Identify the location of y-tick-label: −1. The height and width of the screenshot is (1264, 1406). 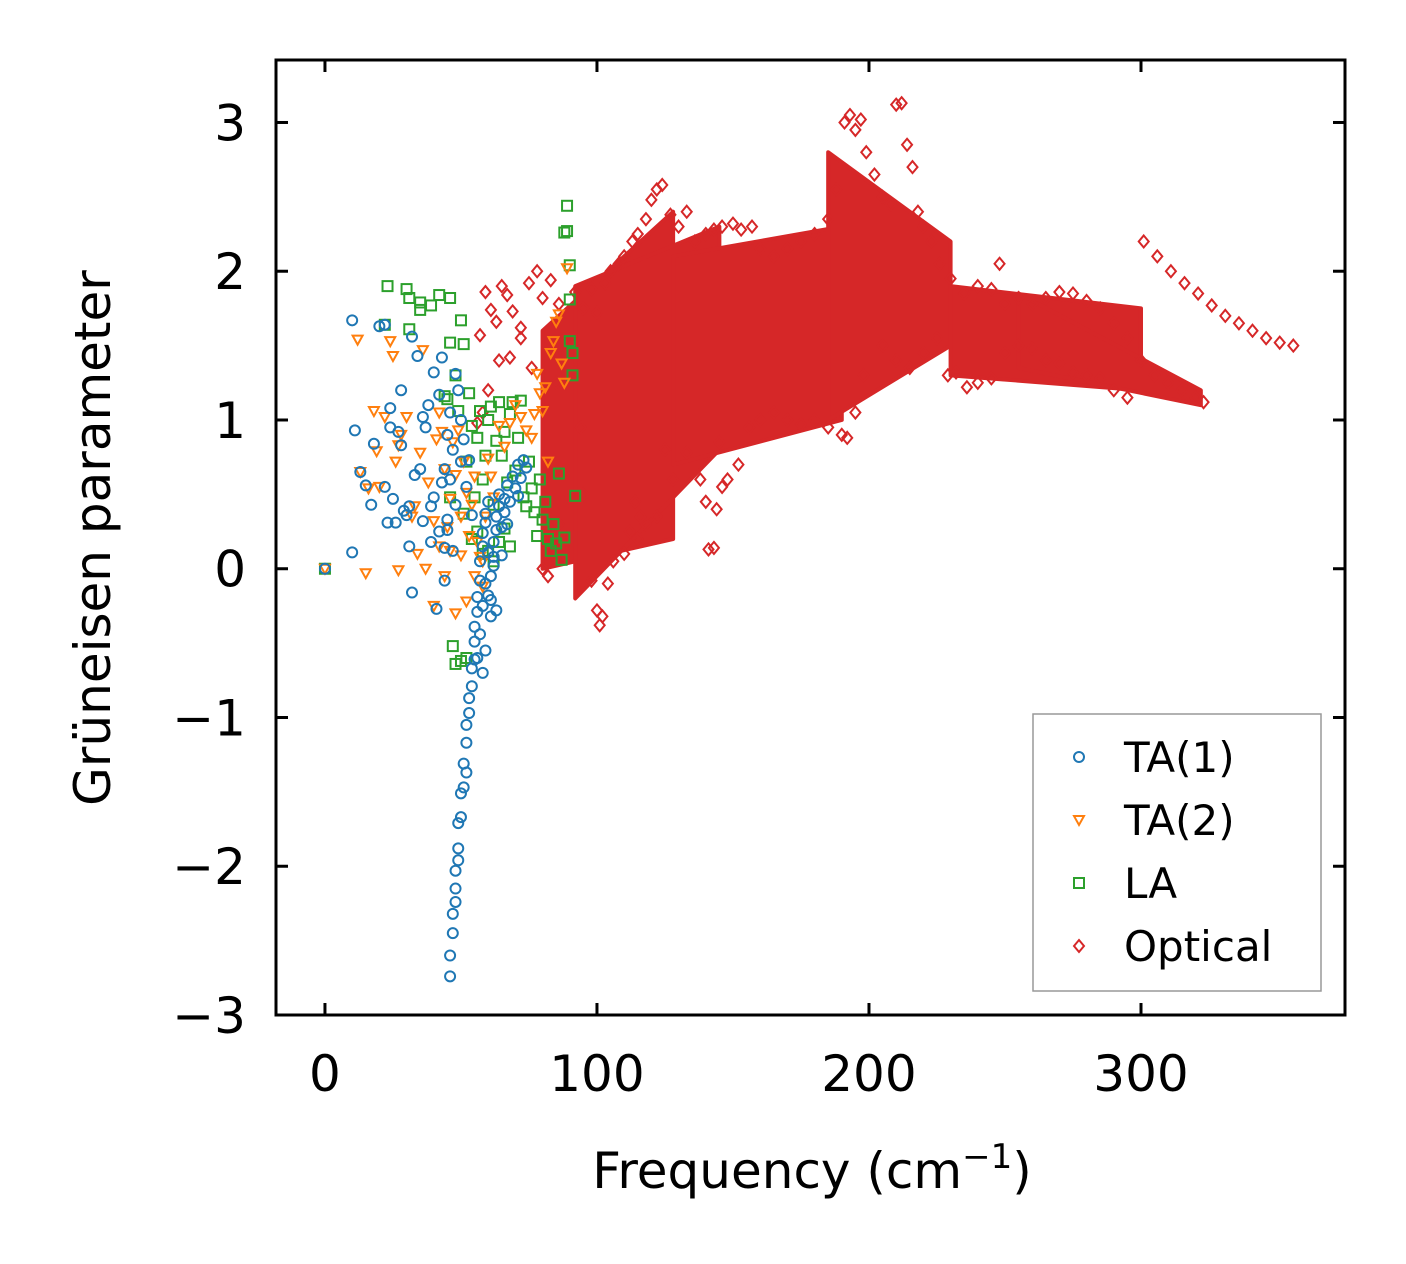
(209, 718).